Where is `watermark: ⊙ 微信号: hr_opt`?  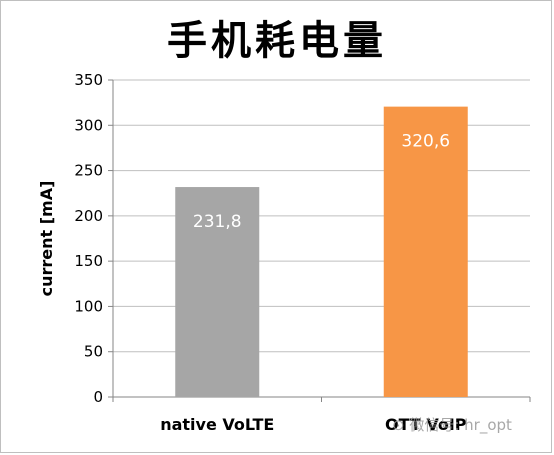 watermark: ⊙ 微信号: hr_opt is located at coordinates (452, 424).